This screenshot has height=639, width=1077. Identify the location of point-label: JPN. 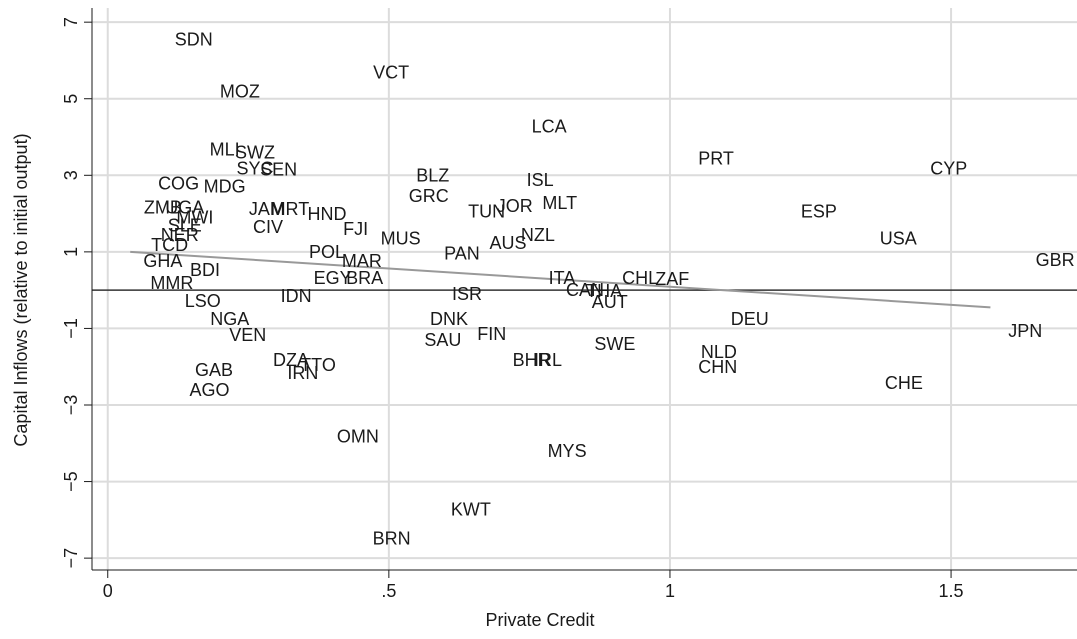
(1025, 331).